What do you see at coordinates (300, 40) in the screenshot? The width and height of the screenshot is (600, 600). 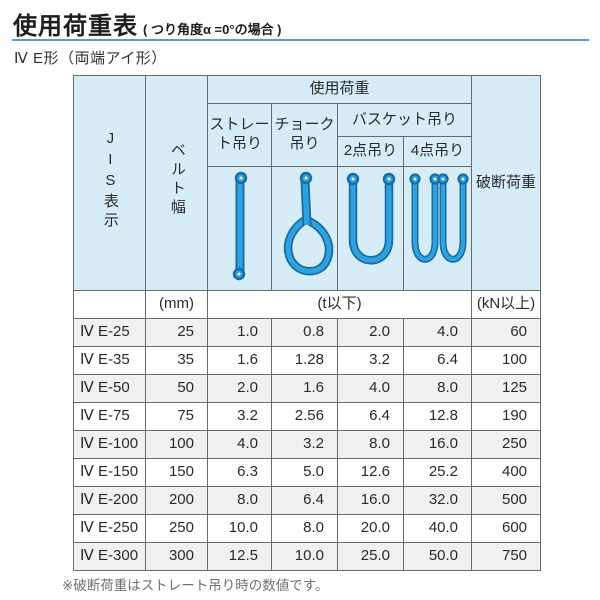 I see `title-divider` at bounding box center [300, 40].